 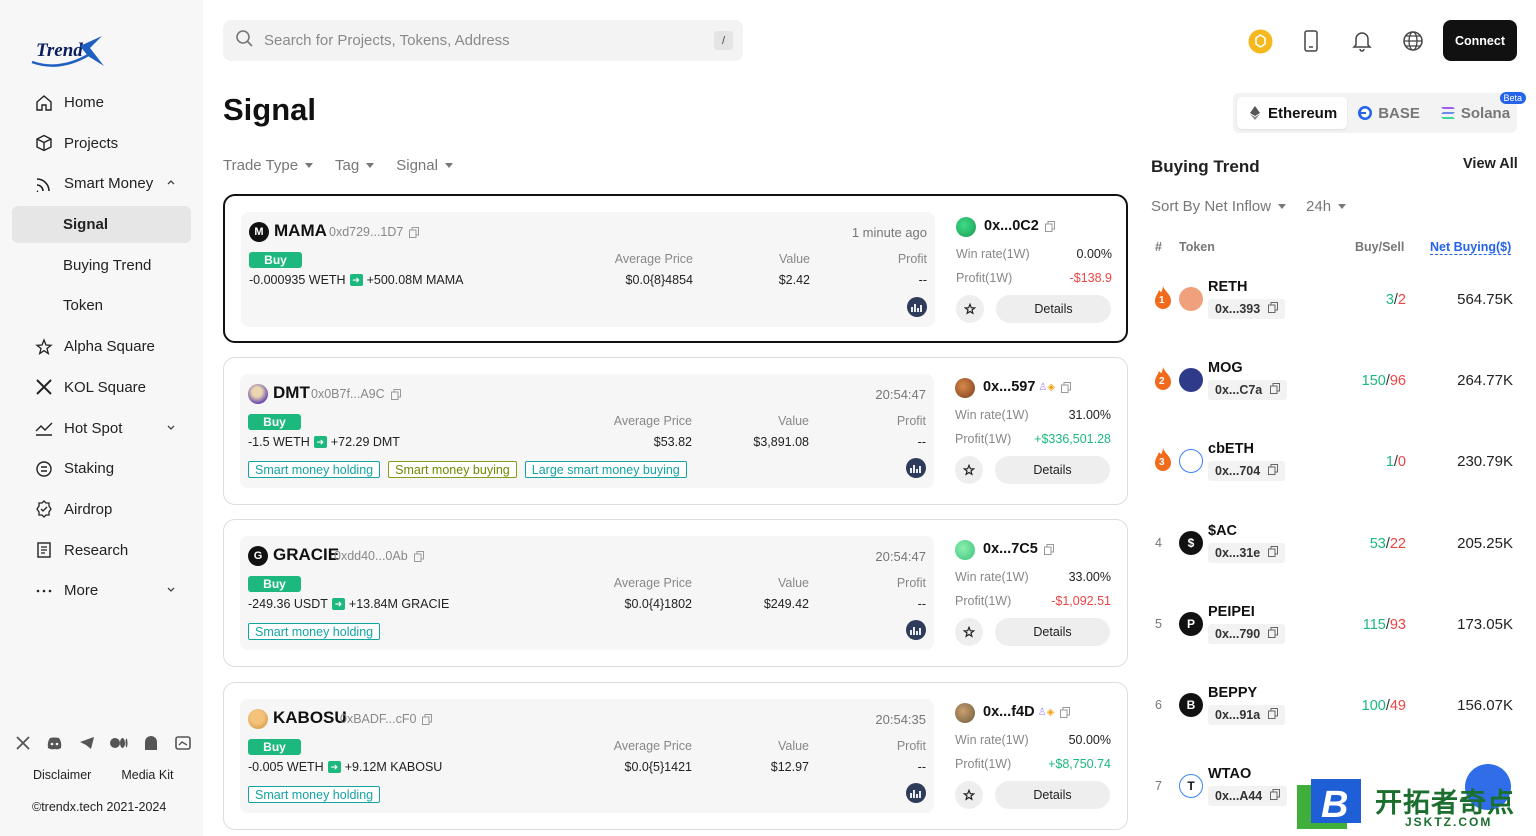 I want to click on ghost-icon, so click(x=150, y=743).